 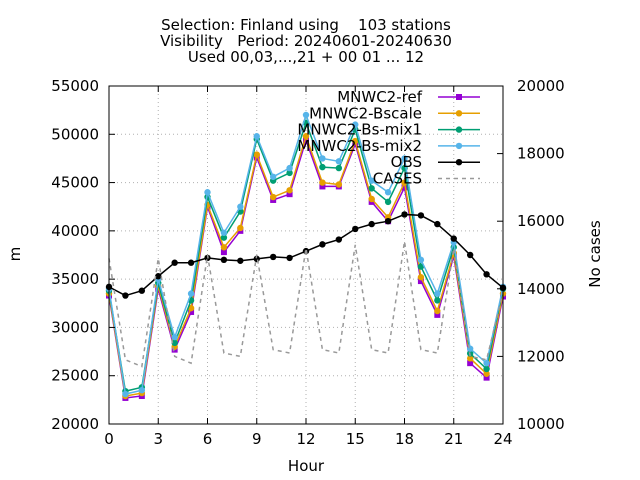 I want to click on y-tick-label: 35000, so click(x=75, y=279).